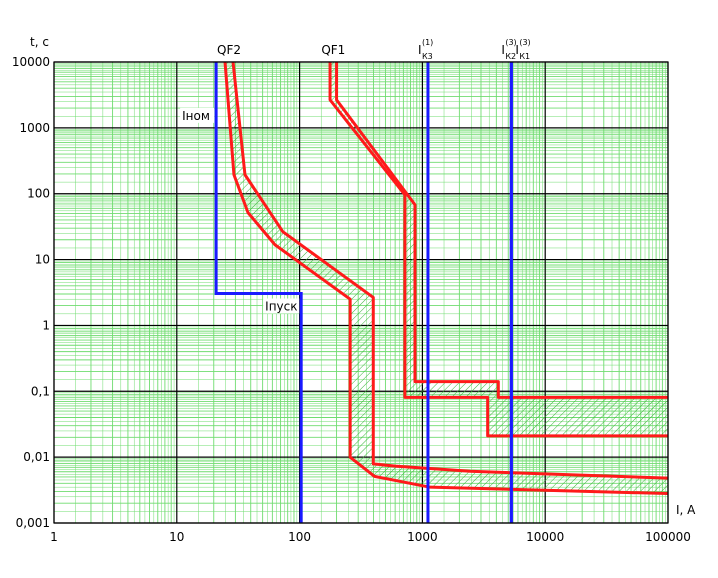  Describe the element at coordinates (31, 62) in the screenshot. I see `y-tick-label: 10000` at that location.